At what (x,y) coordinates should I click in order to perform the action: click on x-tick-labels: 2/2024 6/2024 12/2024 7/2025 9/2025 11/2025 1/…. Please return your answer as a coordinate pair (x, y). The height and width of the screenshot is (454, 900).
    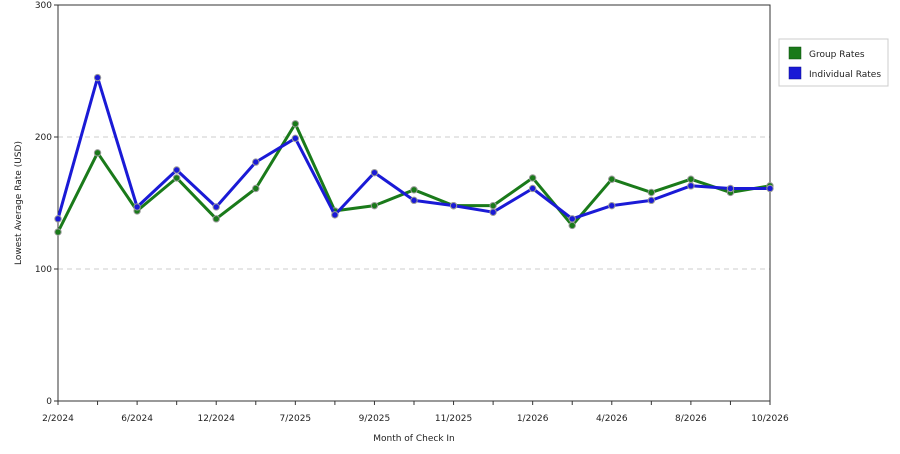
    Looking at the image, I should click on (415, 412).